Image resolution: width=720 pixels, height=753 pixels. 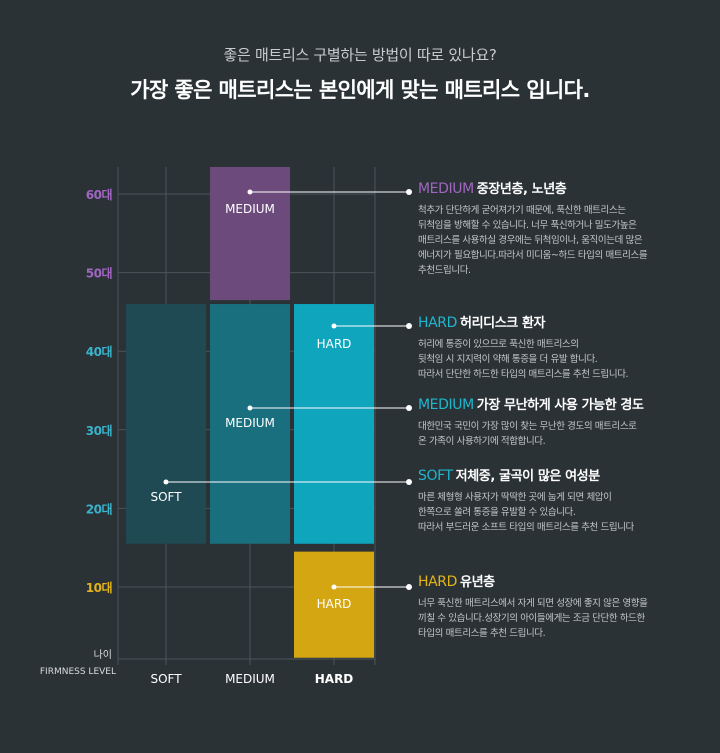 I want to click on y-tick-label: 10대, so click(x=99, y=588).